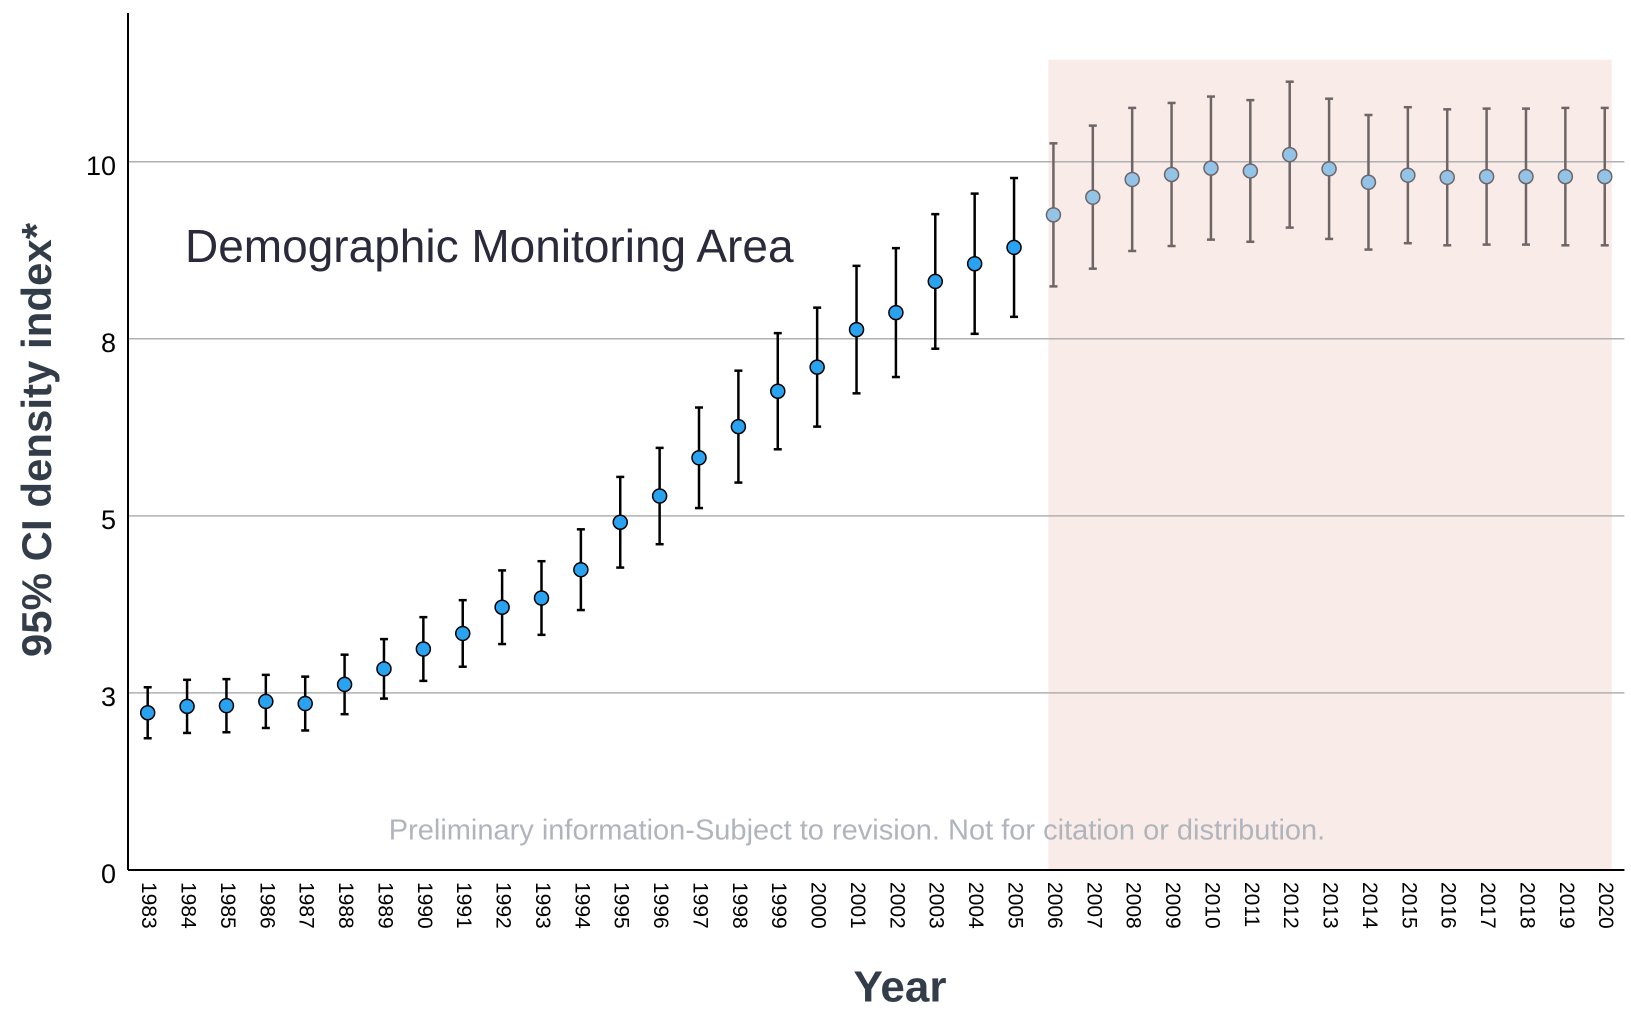  I want to click on x-tick-label: 2020, so click(1605, 905).